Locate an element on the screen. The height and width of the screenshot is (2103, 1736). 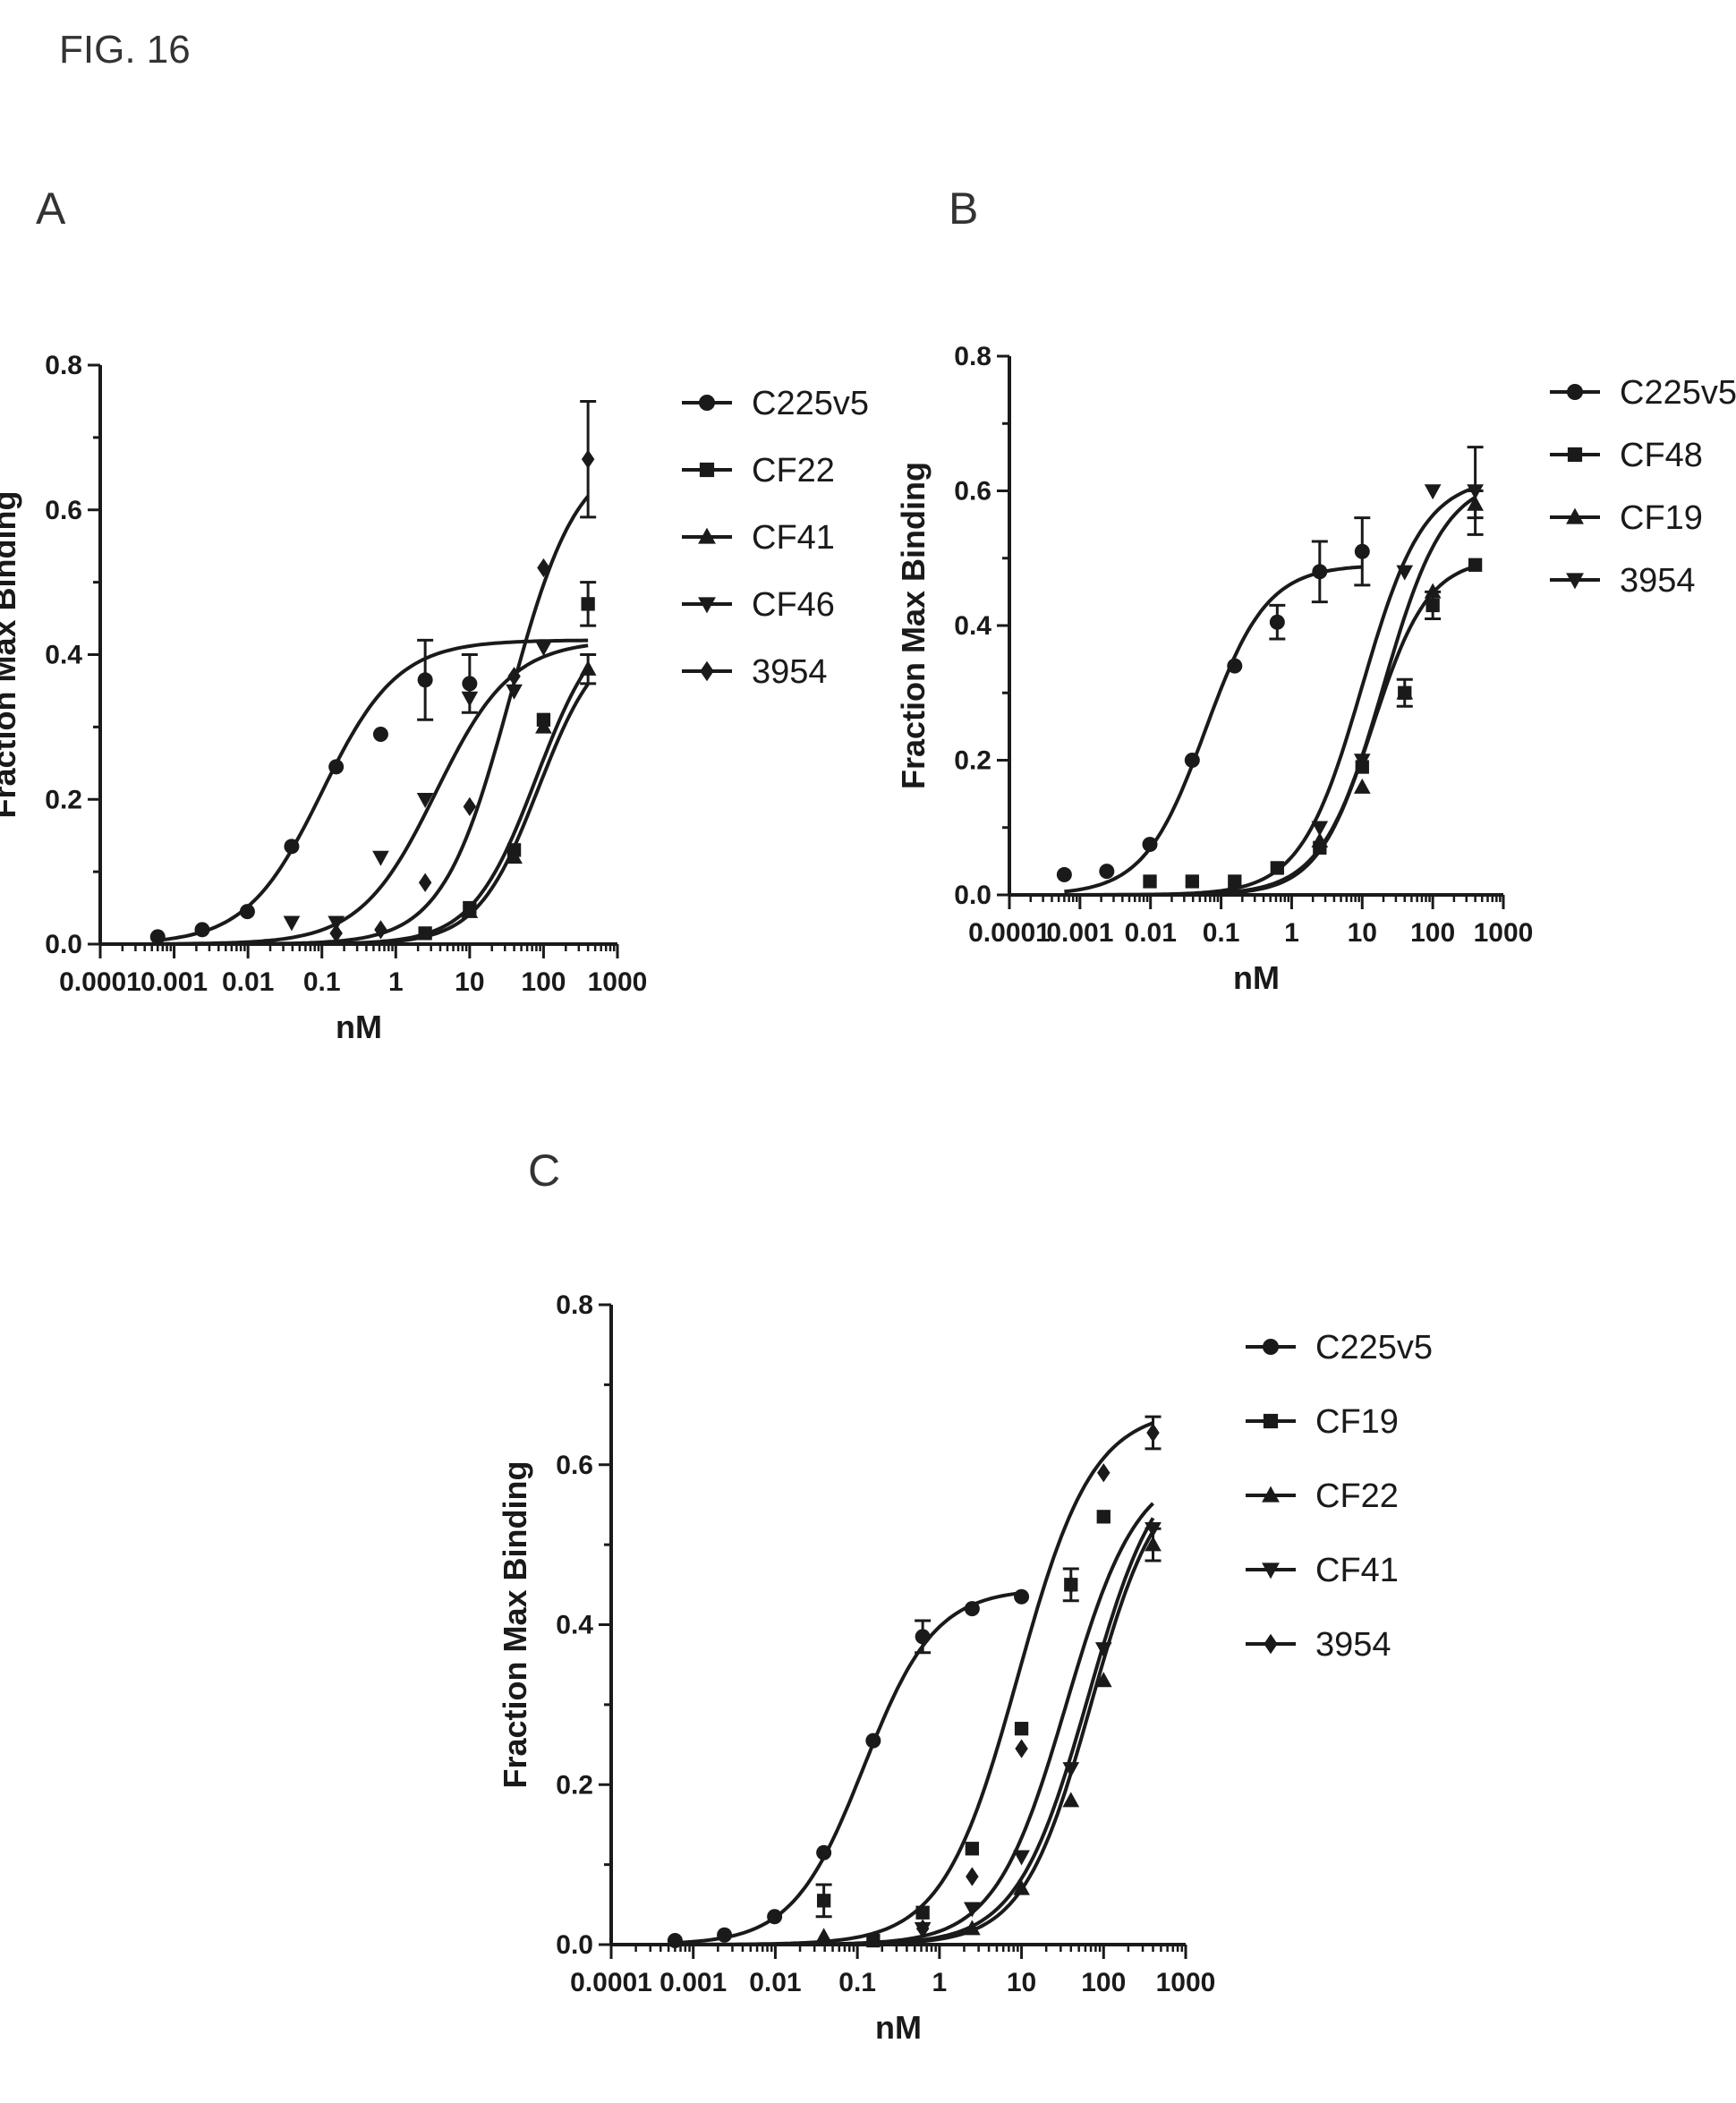
legend-item: CF41 is located at coordinates (1322, 1570).